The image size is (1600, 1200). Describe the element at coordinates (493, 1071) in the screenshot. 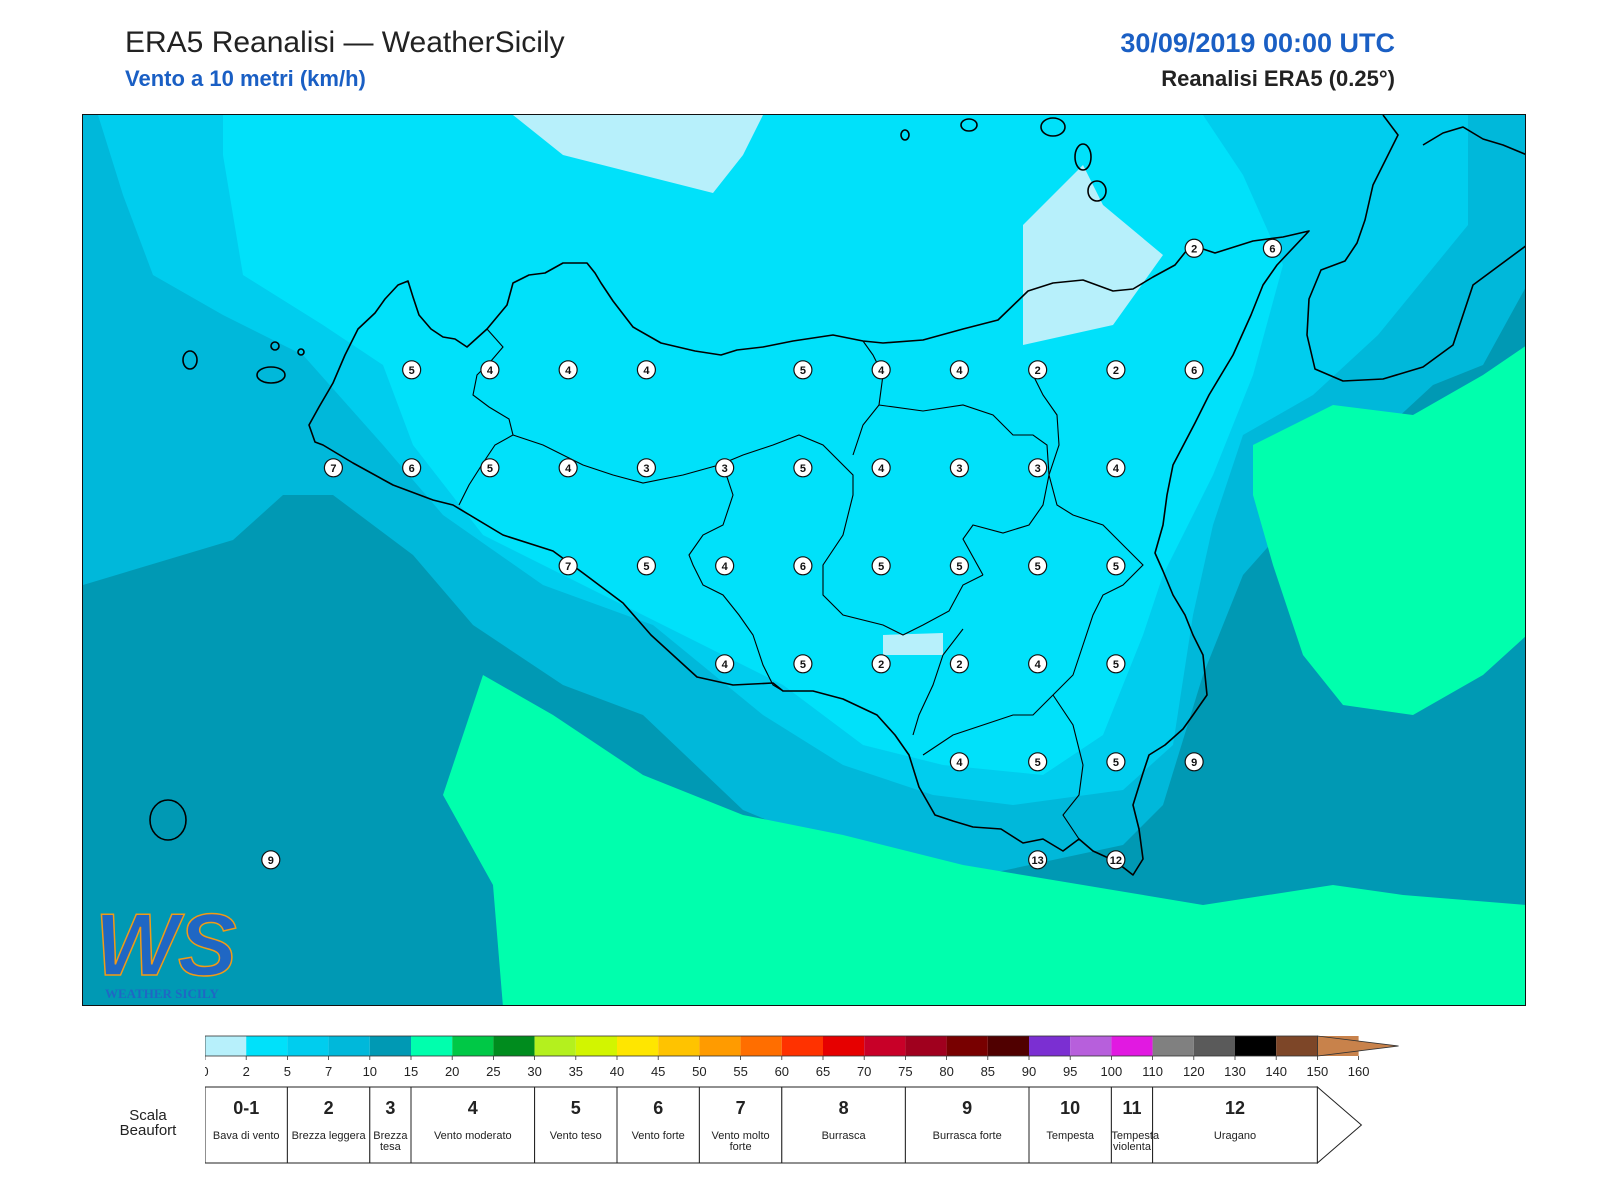

I see `colorbar-tick-label: 25` at that location.